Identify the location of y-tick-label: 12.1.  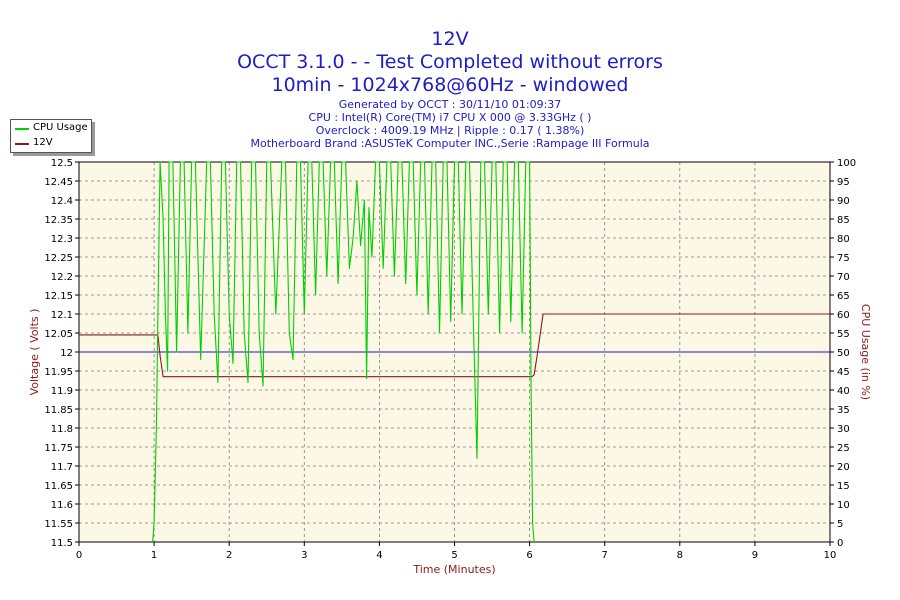
(62, 315).